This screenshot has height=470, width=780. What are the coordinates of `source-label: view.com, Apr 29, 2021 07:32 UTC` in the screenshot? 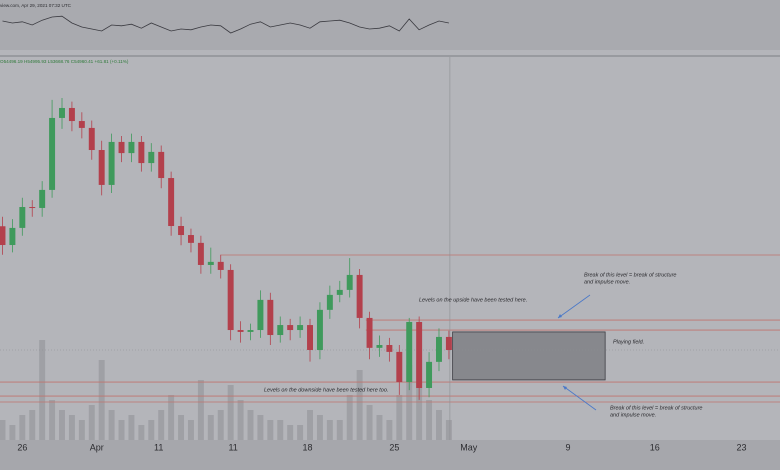 It's located at (36, 5).